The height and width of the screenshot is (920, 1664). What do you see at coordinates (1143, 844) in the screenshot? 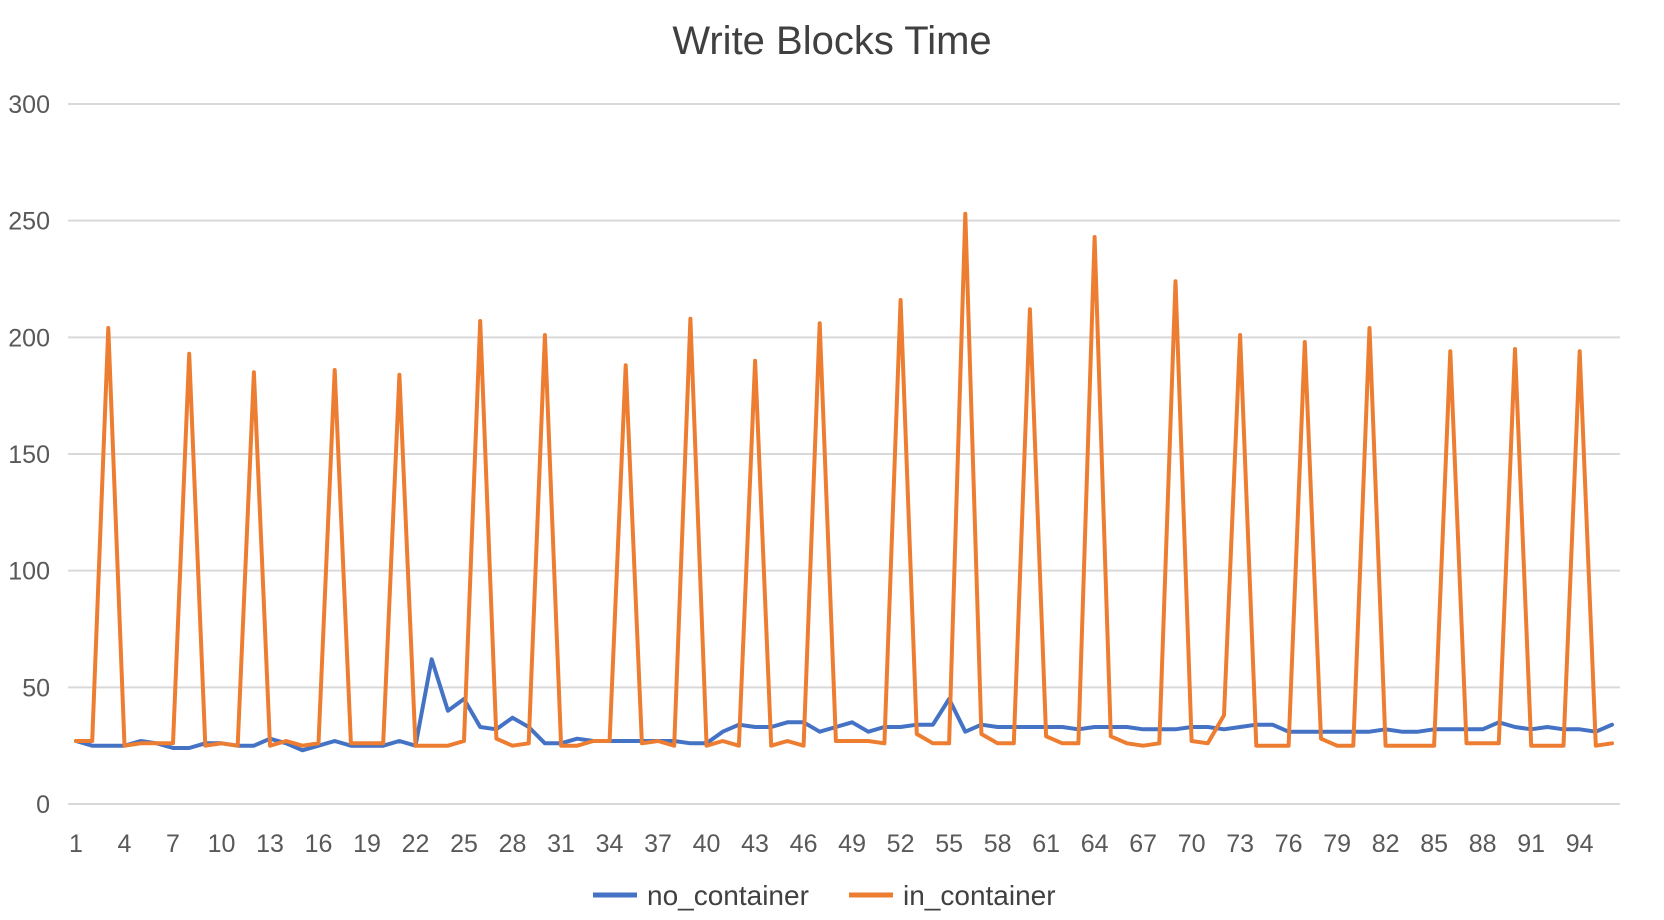
I see `x-tick-label: 67` at bounding box center [1143, 844].